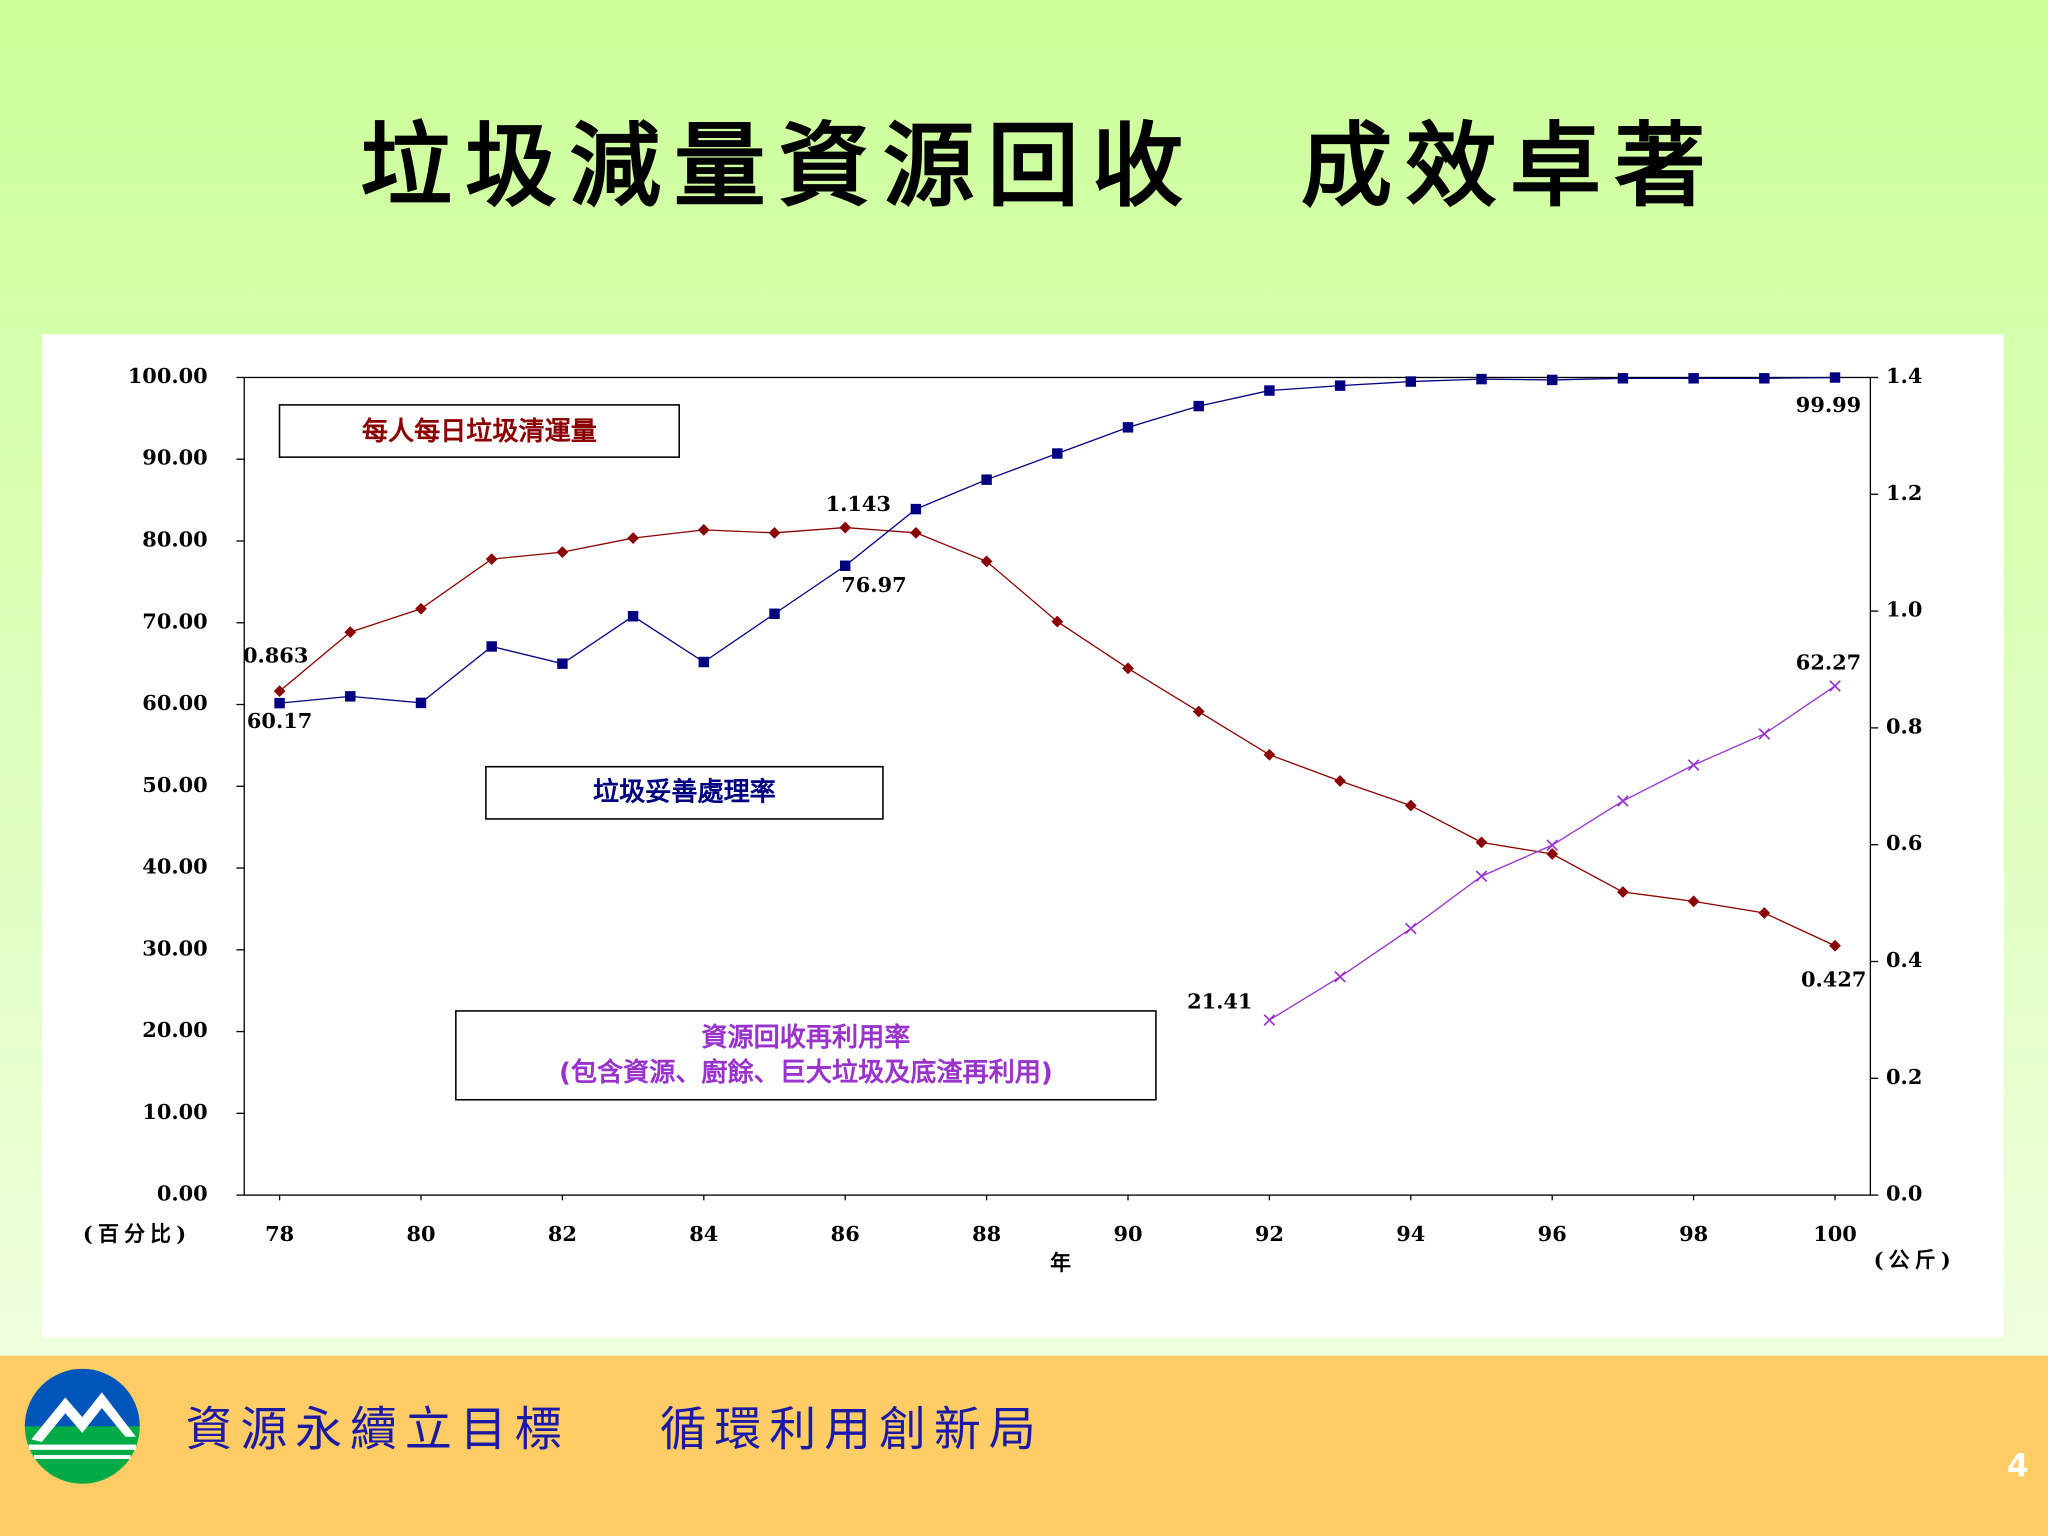 The width and height of the screenshot is (2048, 1536). I want to click on footer-band, so click(1024, 1445).